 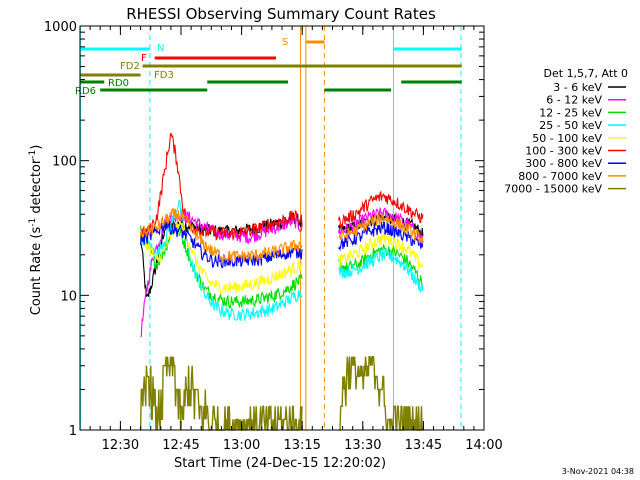 I want to click on marker-label-S: S, so click(x=285, y=42).